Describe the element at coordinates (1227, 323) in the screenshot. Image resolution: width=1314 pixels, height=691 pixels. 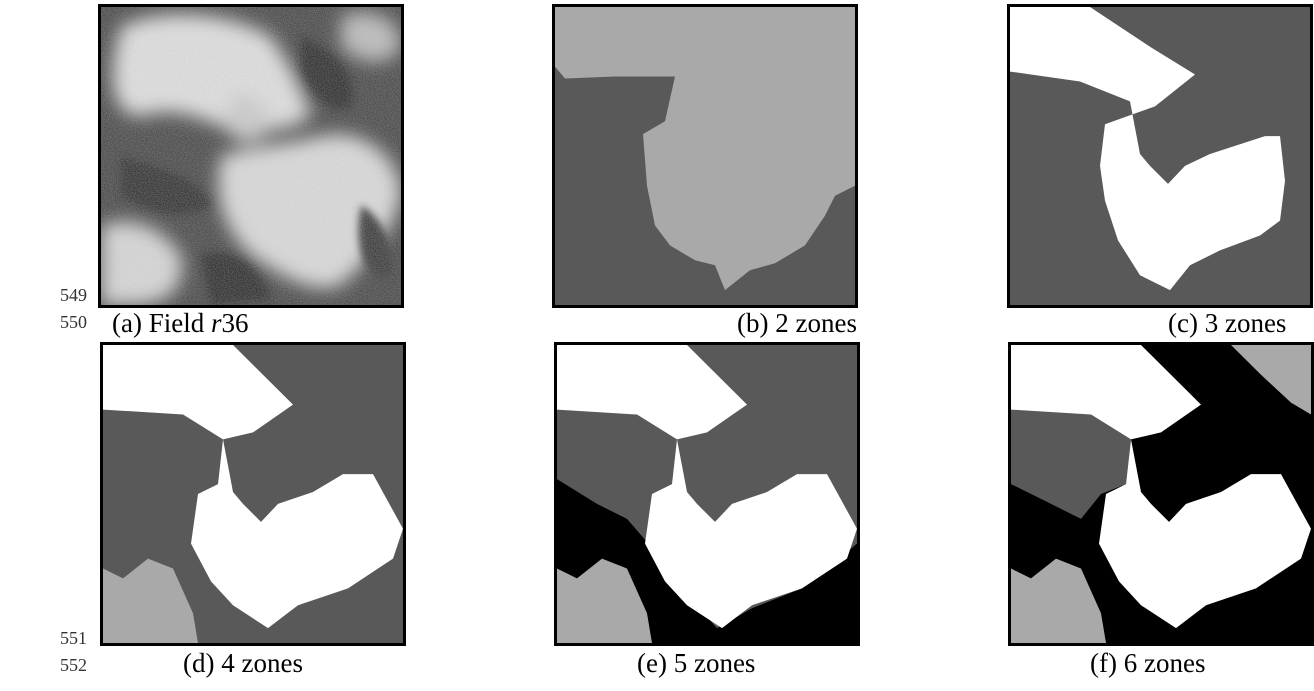
I see `caption-c: (c) 3 zones` at that location.